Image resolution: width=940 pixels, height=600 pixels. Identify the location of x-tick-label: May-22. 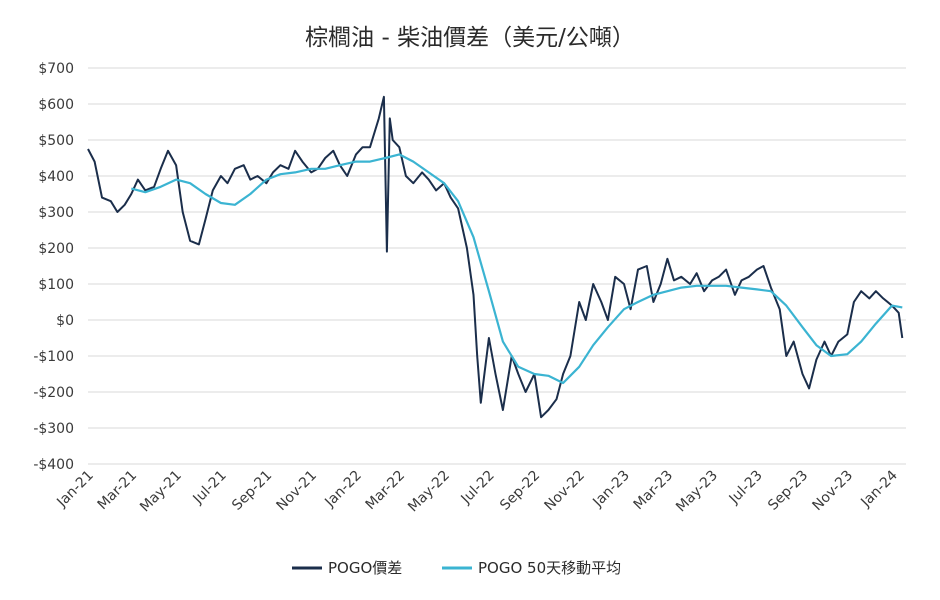
(429, 492).